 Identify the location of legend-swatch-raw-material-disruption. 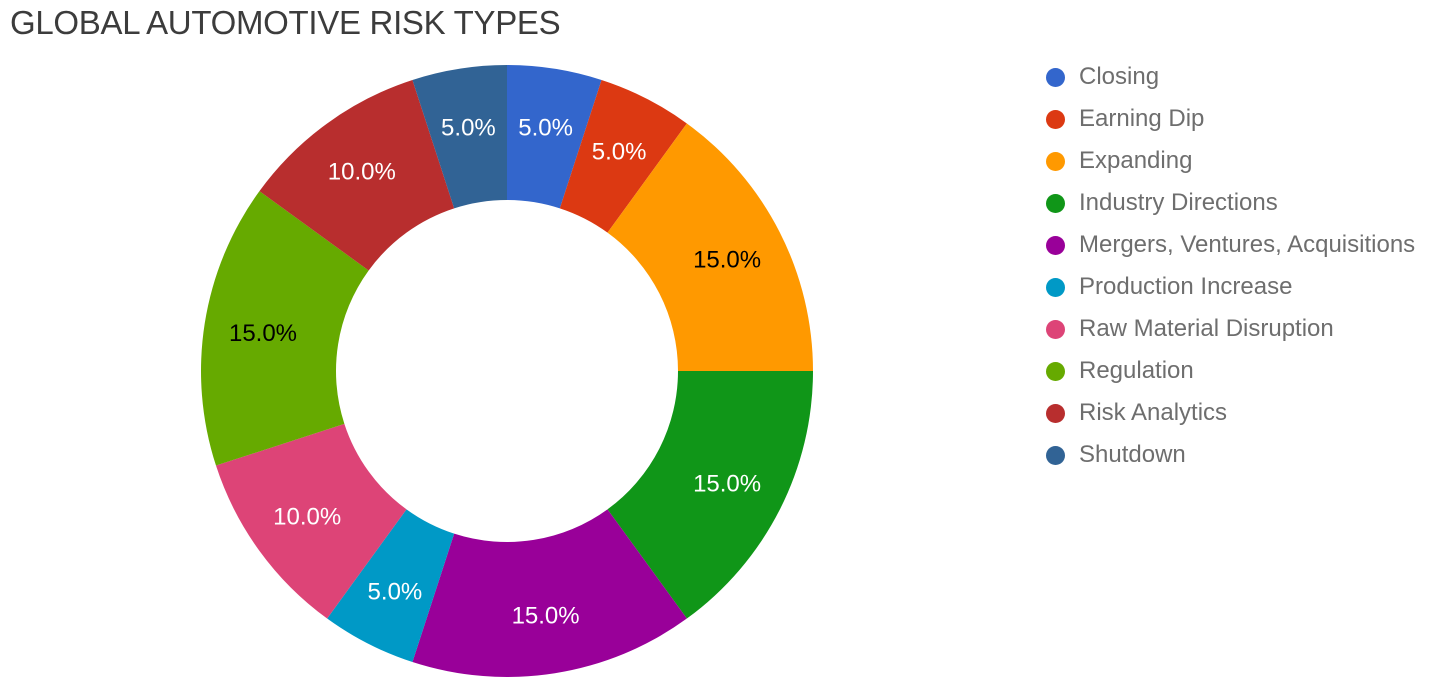
(1055, 329).